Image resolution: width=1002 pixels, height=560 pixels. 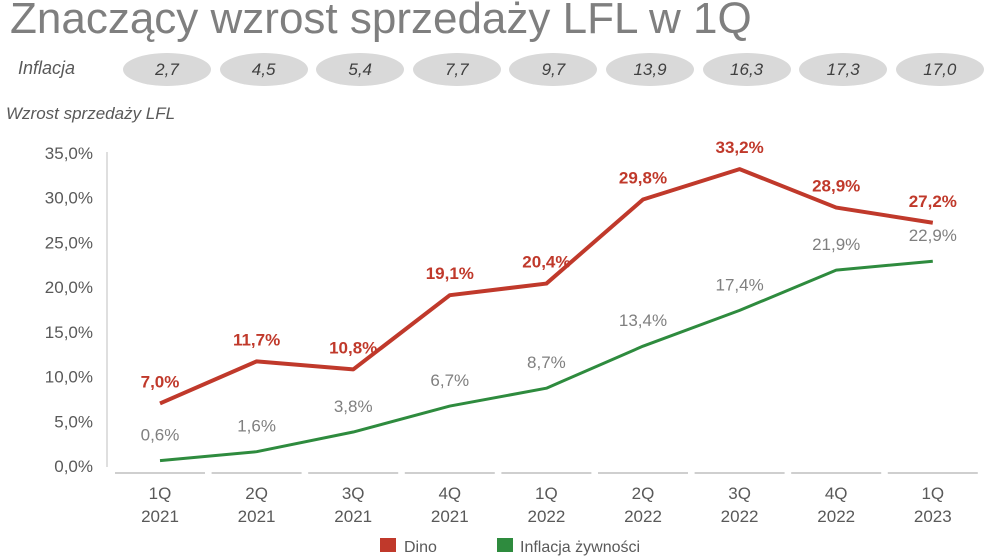 What do you see at coordinates (933, 201) in the screenshot?
I see `data-label-dino: 27,2%` at bounding box center [933, 201].